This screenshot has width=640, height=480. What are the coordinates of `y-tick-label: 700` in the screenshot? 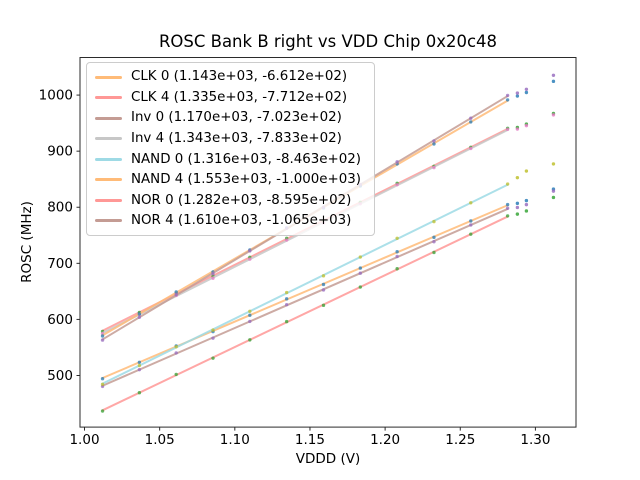 It's located at (60, 264).